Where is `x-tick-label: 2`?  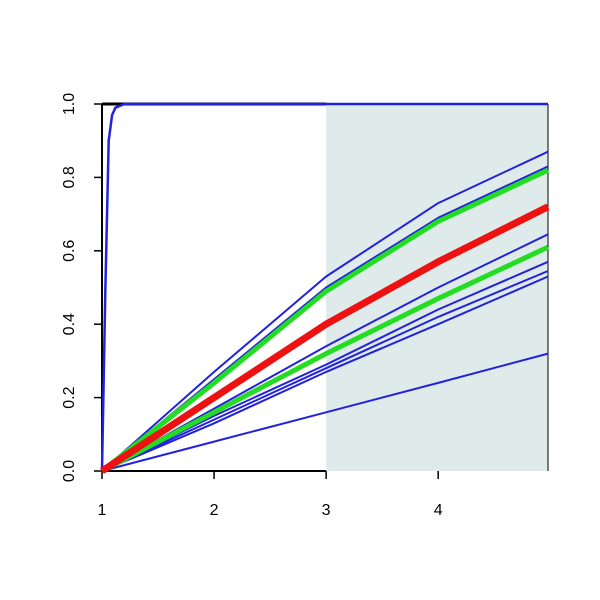
x-tick-label: 2 is located at coordinates (214, 510).